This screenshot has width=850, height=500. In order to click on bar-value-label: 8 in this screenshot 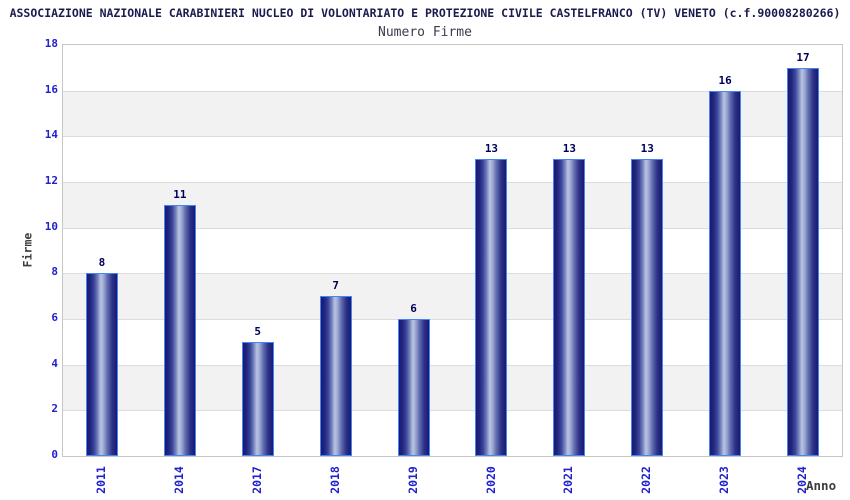, I will do `click(102, 263)`.